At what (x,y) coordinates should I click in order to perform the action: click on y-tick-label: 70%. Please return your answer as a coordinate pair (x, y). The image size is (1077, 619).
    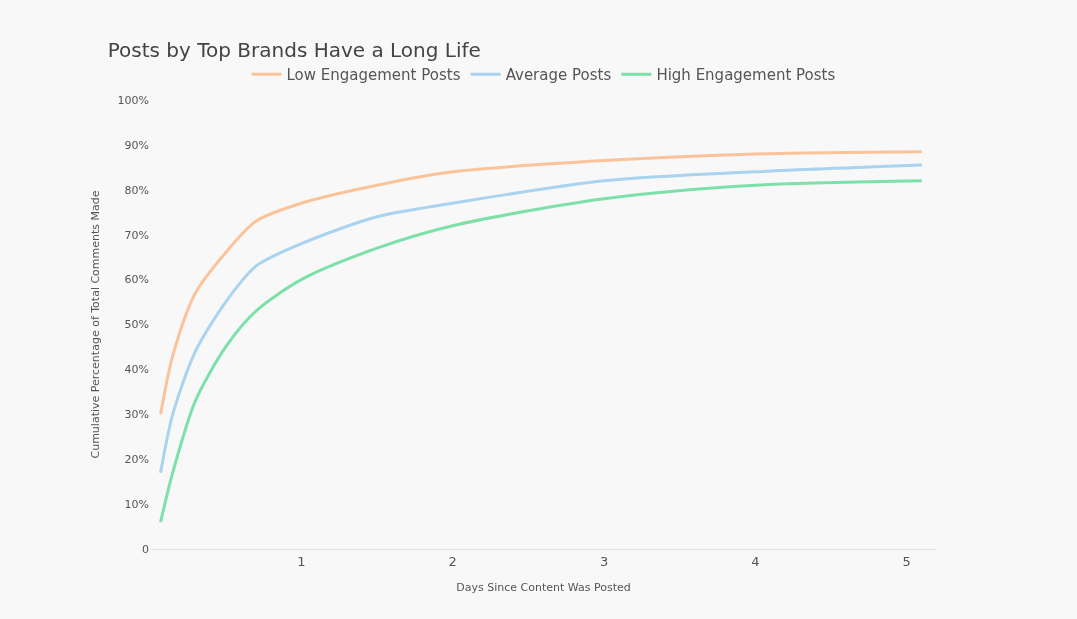
    Looking at the image, I should click on (136, 235).